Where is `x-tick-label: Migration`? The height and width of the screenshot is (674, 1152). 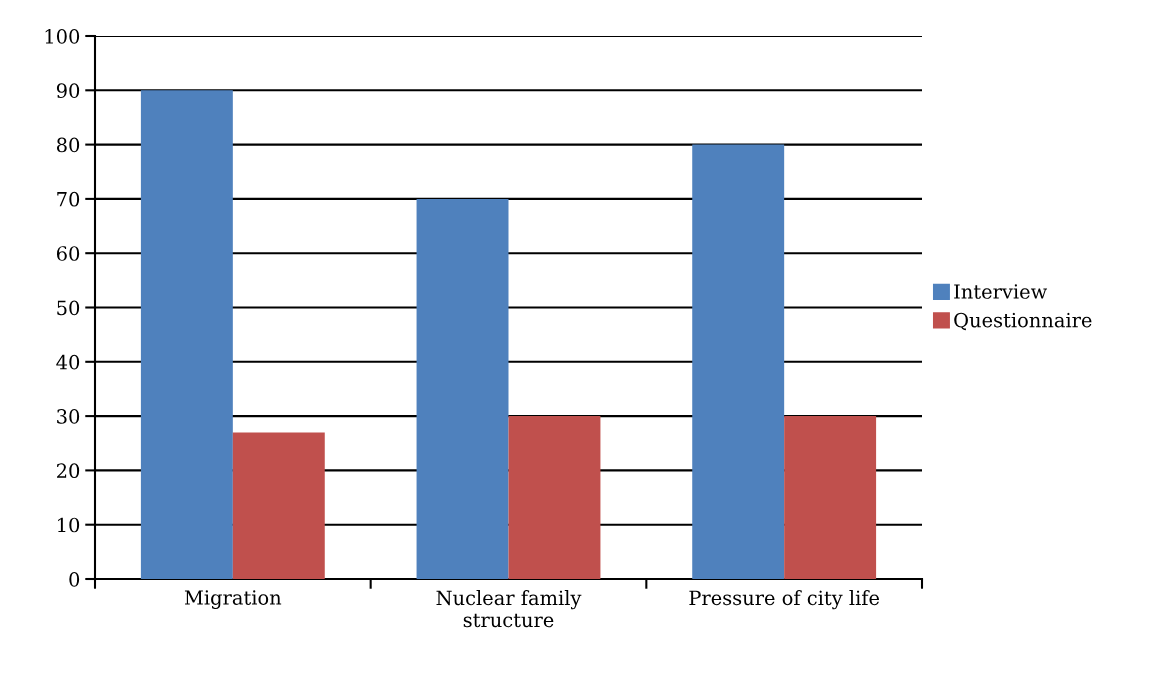
x-tick-label: Migration is located at coordinates (233, 599).